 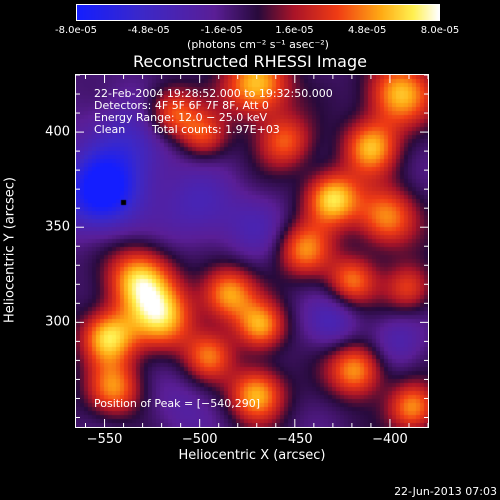 I want to click on annotation-method: Clean, so click(x=110, y=129).